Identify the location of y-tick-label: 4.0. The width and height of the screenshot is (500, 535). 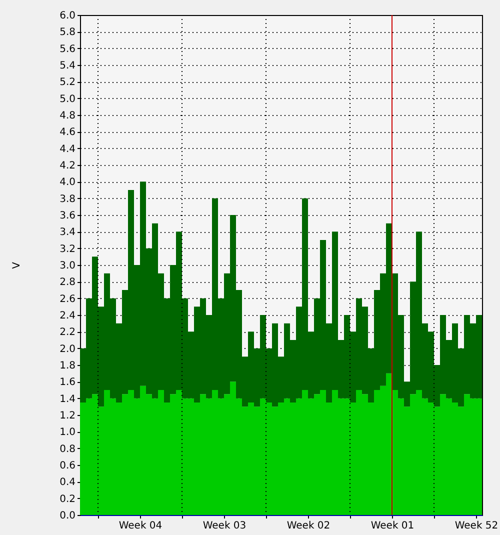
(68, 182).